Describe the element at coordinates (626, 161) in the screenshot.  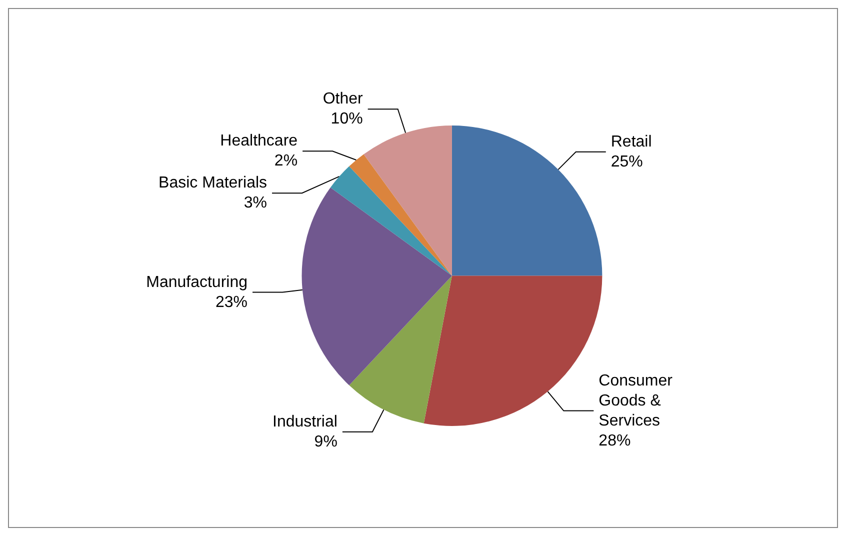
I see `data-label: 25%` at that location.